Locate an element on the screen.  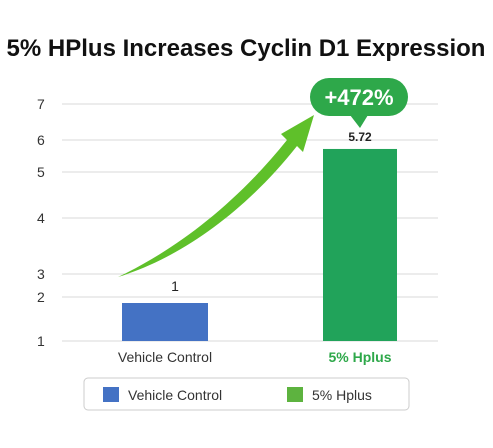
x-axis: Vehicle Control 5% Hplus is located at coordinates (255, 357).